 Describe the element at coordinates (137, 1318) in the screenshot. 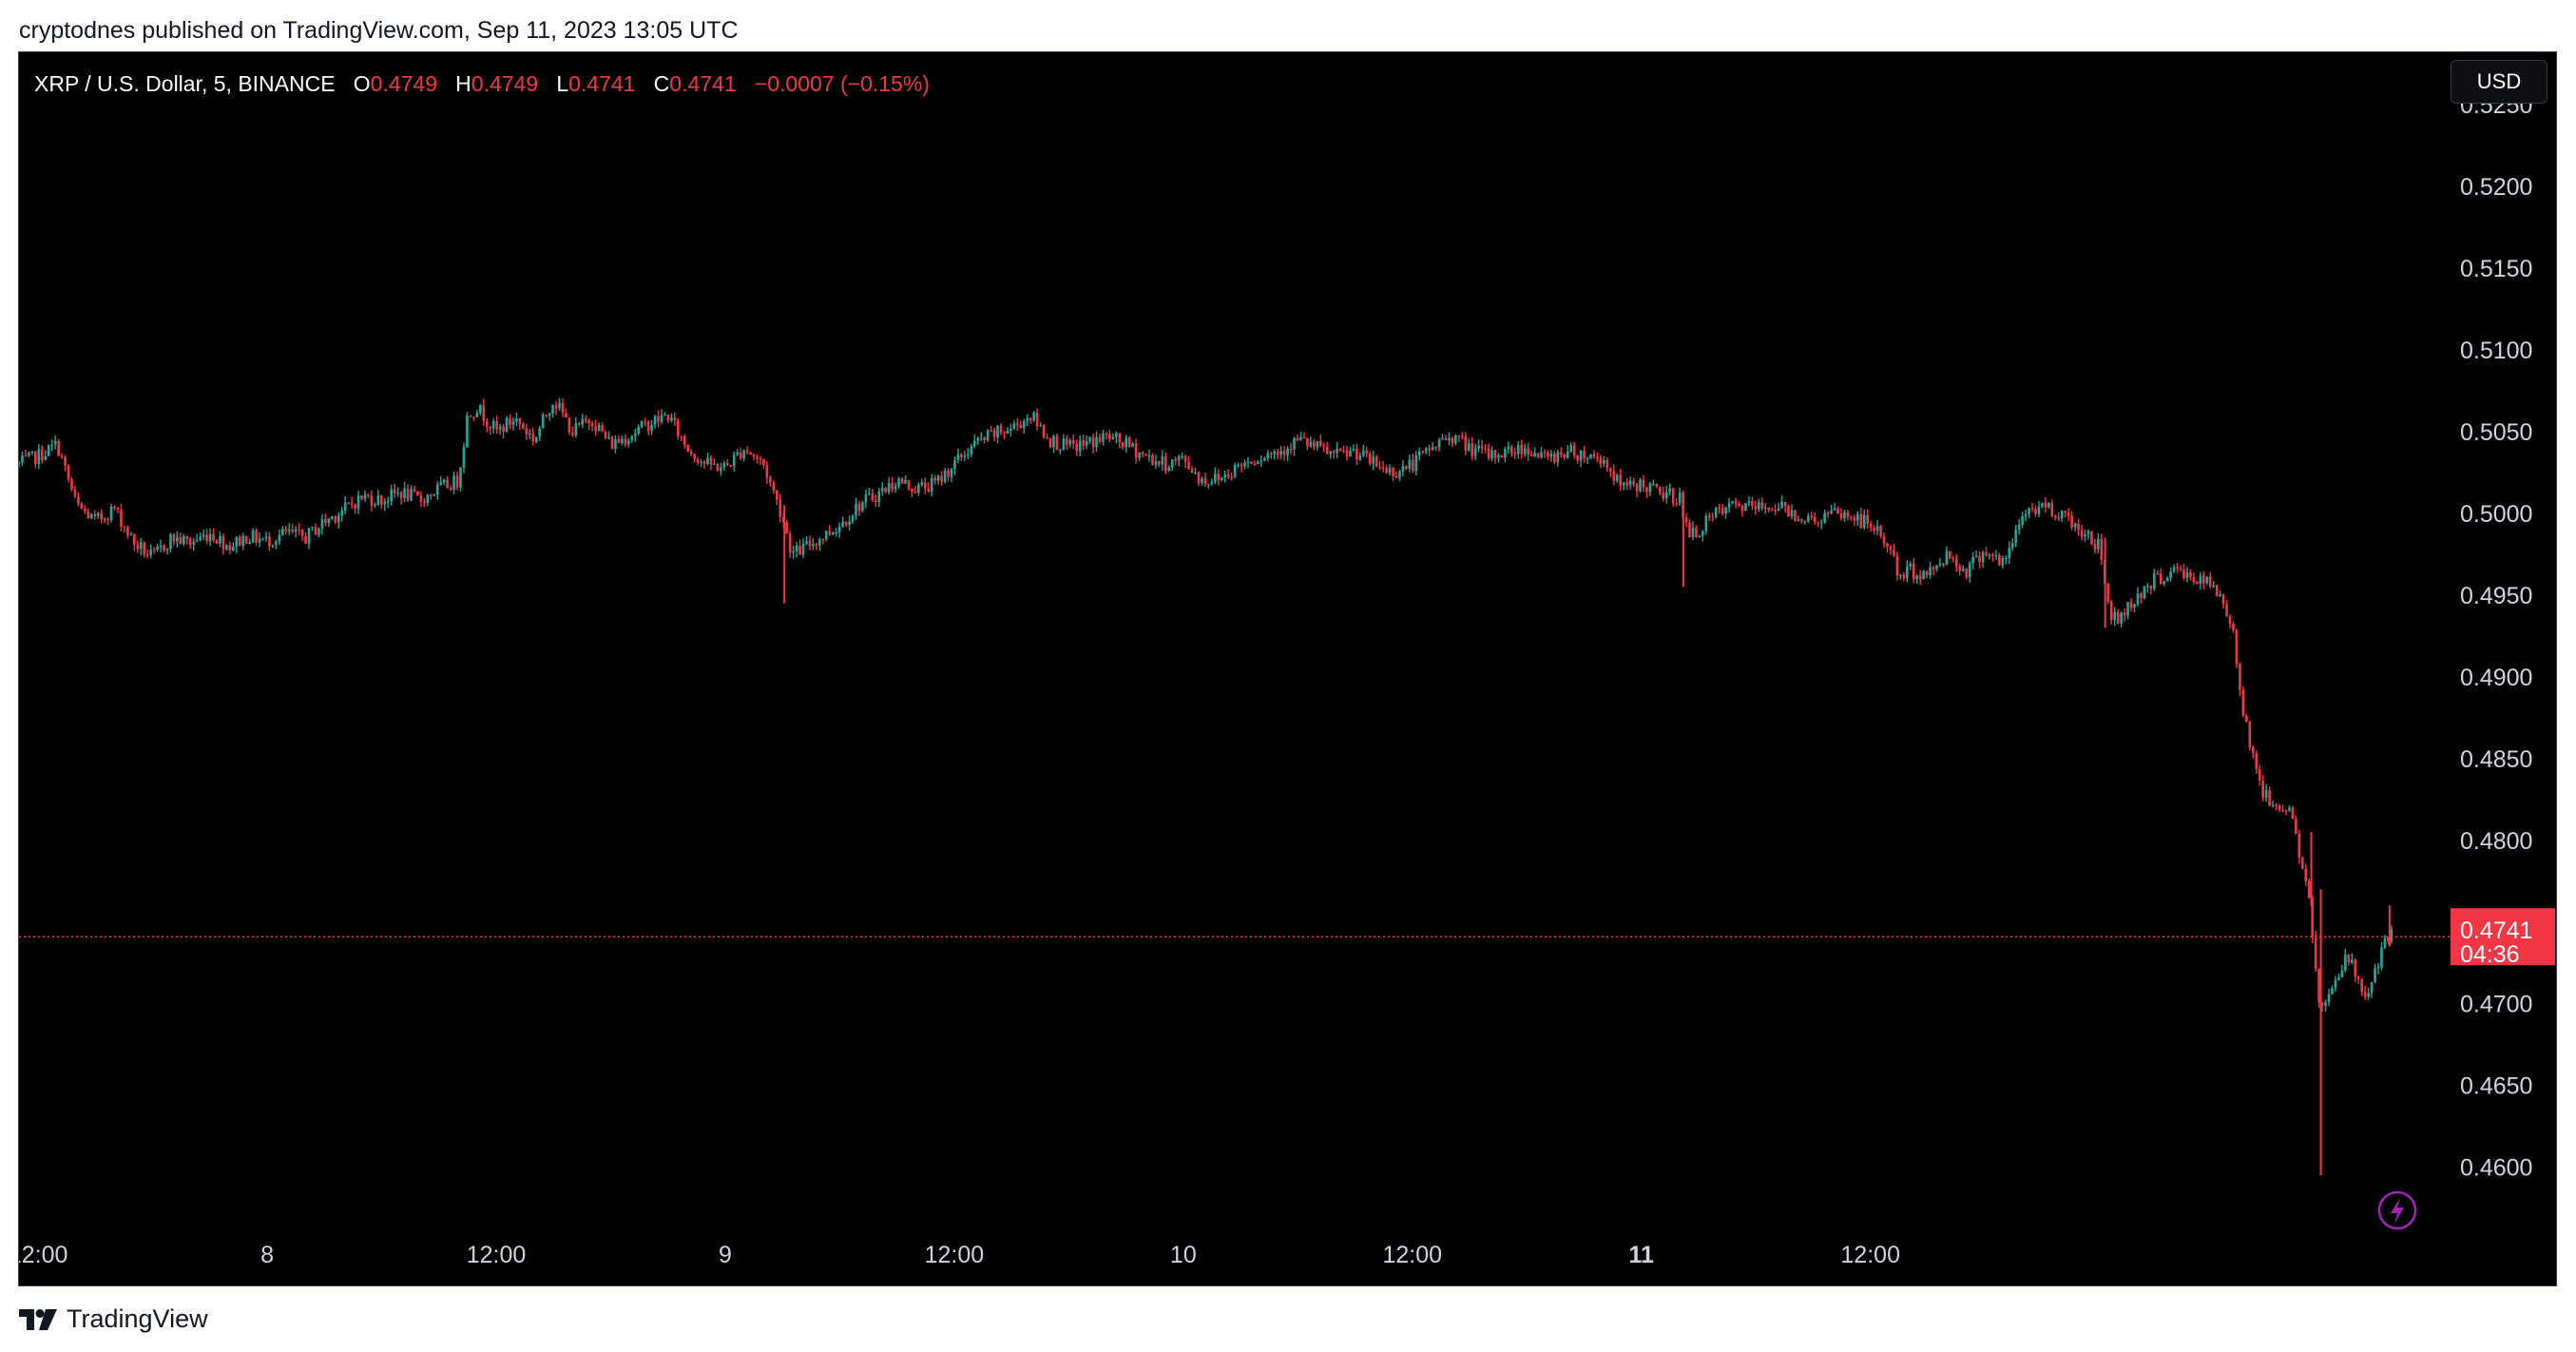

I see `footer-brand: TradingView` at that location.